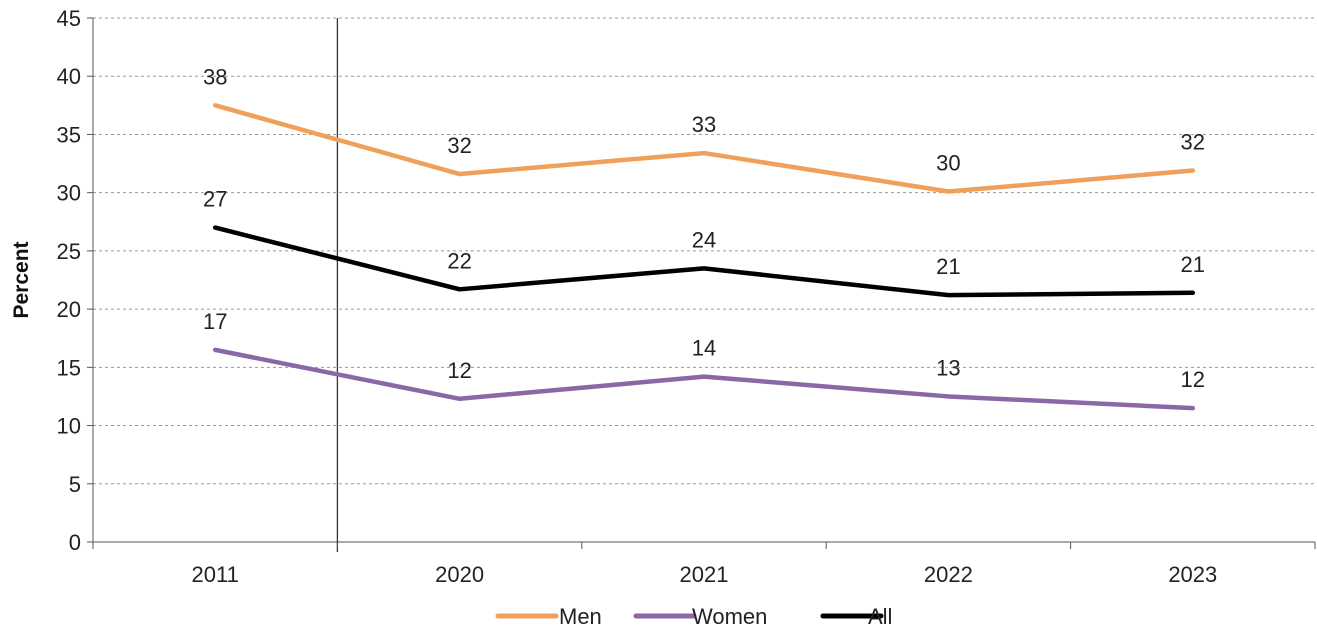  What do you see at coordinates (69, 309) in the screenshot?
I see `y-tick-label: 20` at bounding box center [69, 309].